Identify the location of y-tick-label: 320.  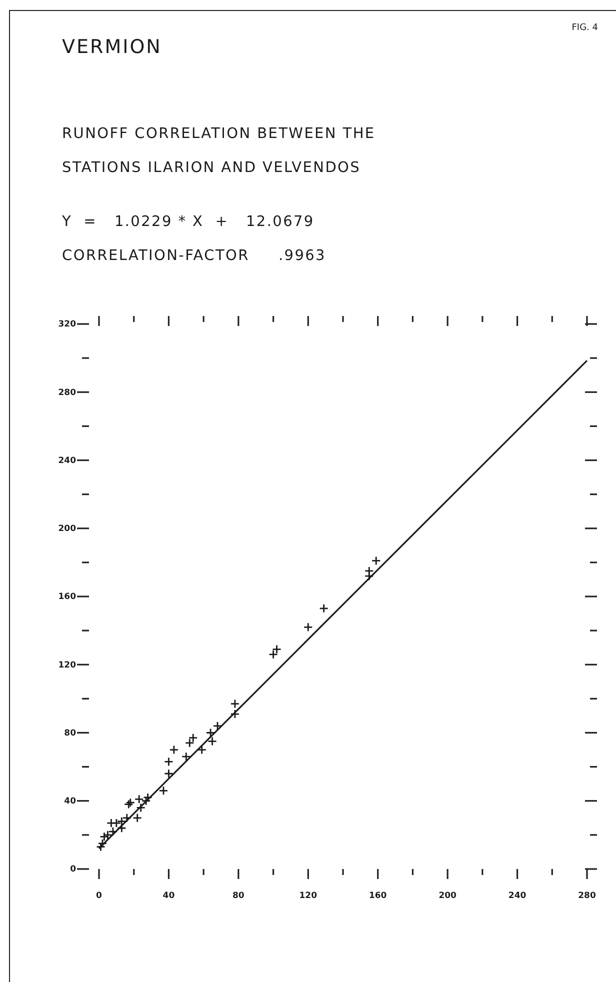
(67, 325).